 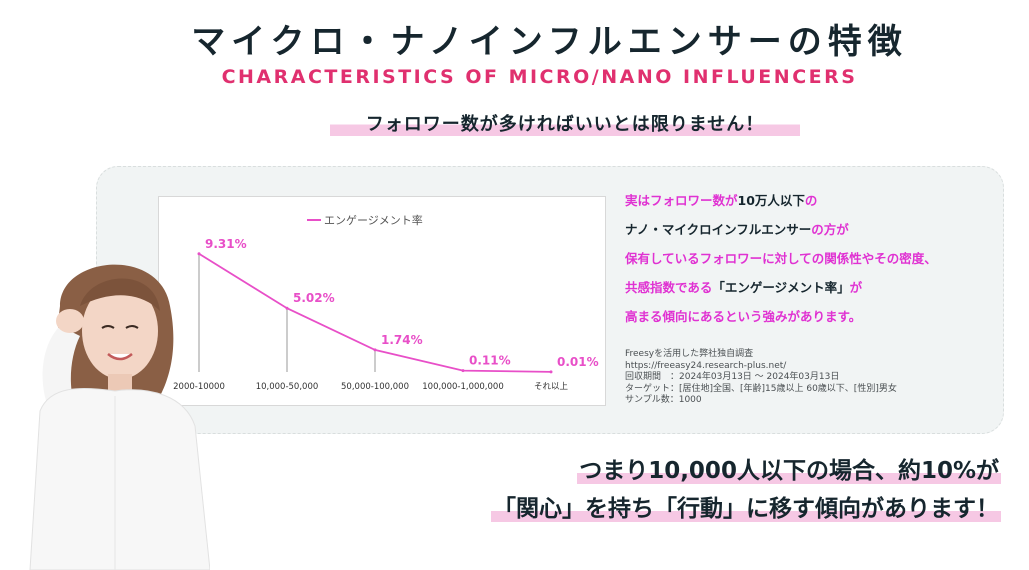 I want to click on x-tick-label: 10,000-50,000, so click(x=287, y=387).